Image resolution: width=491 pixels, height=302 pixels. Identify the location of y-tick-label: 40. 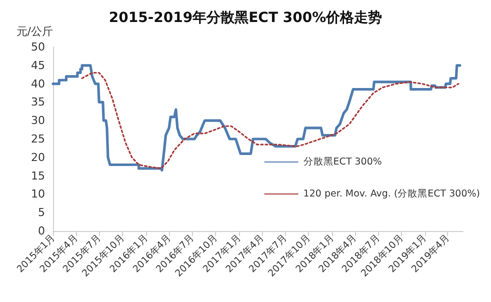
(38, 83).